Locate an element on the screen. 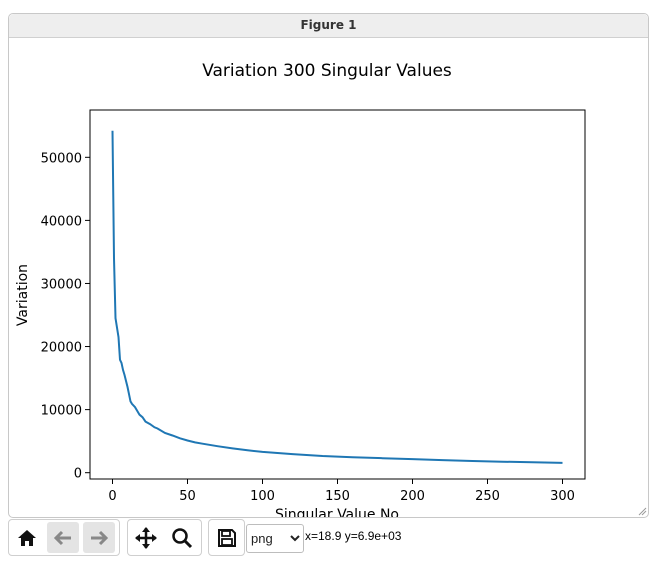  save-group is located at coordinates (226, 537).